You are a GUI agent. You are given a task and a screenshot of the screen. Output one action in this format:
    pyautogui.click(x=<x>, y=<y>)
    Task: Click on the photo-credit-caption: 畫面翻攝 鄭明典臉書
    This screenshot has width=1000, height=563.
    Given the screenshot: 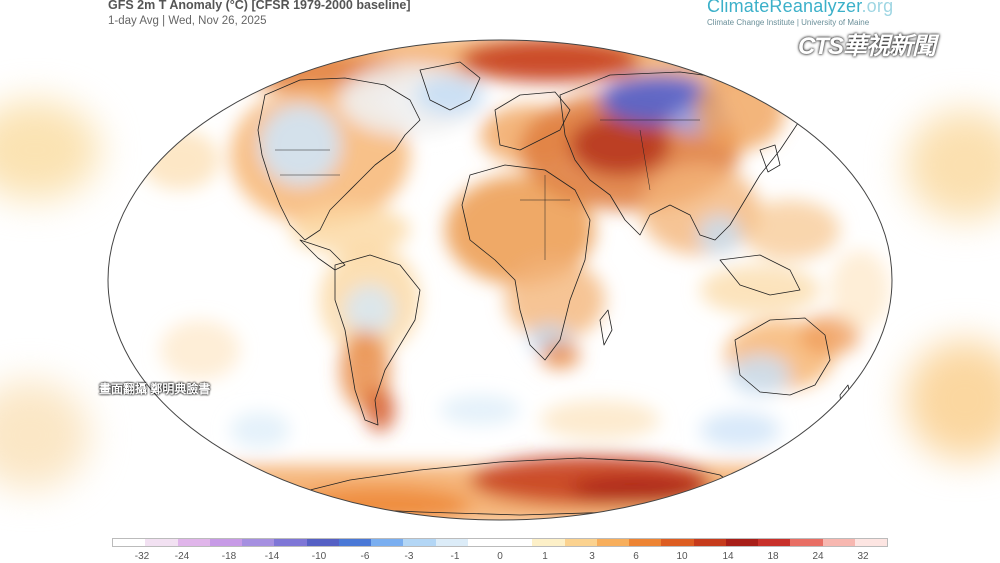 What is the action you would take?
    pyautogui.click(x=155, y=389)
    